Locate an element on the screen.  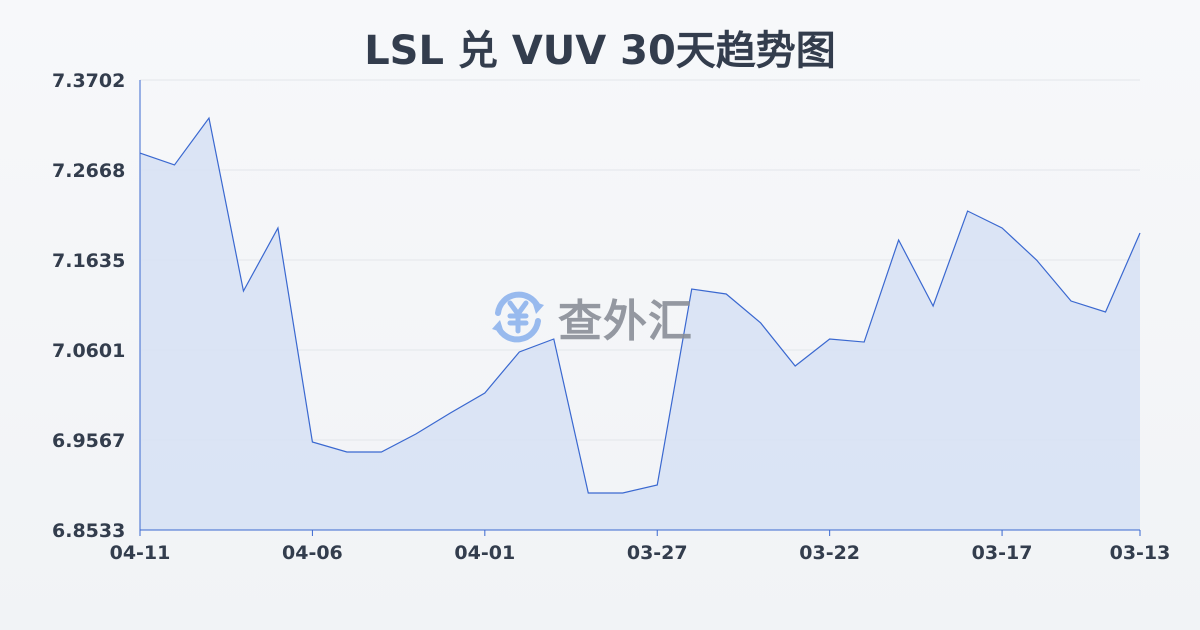
y-tick-label: 6.9567 is located at coordinates (88, 441).